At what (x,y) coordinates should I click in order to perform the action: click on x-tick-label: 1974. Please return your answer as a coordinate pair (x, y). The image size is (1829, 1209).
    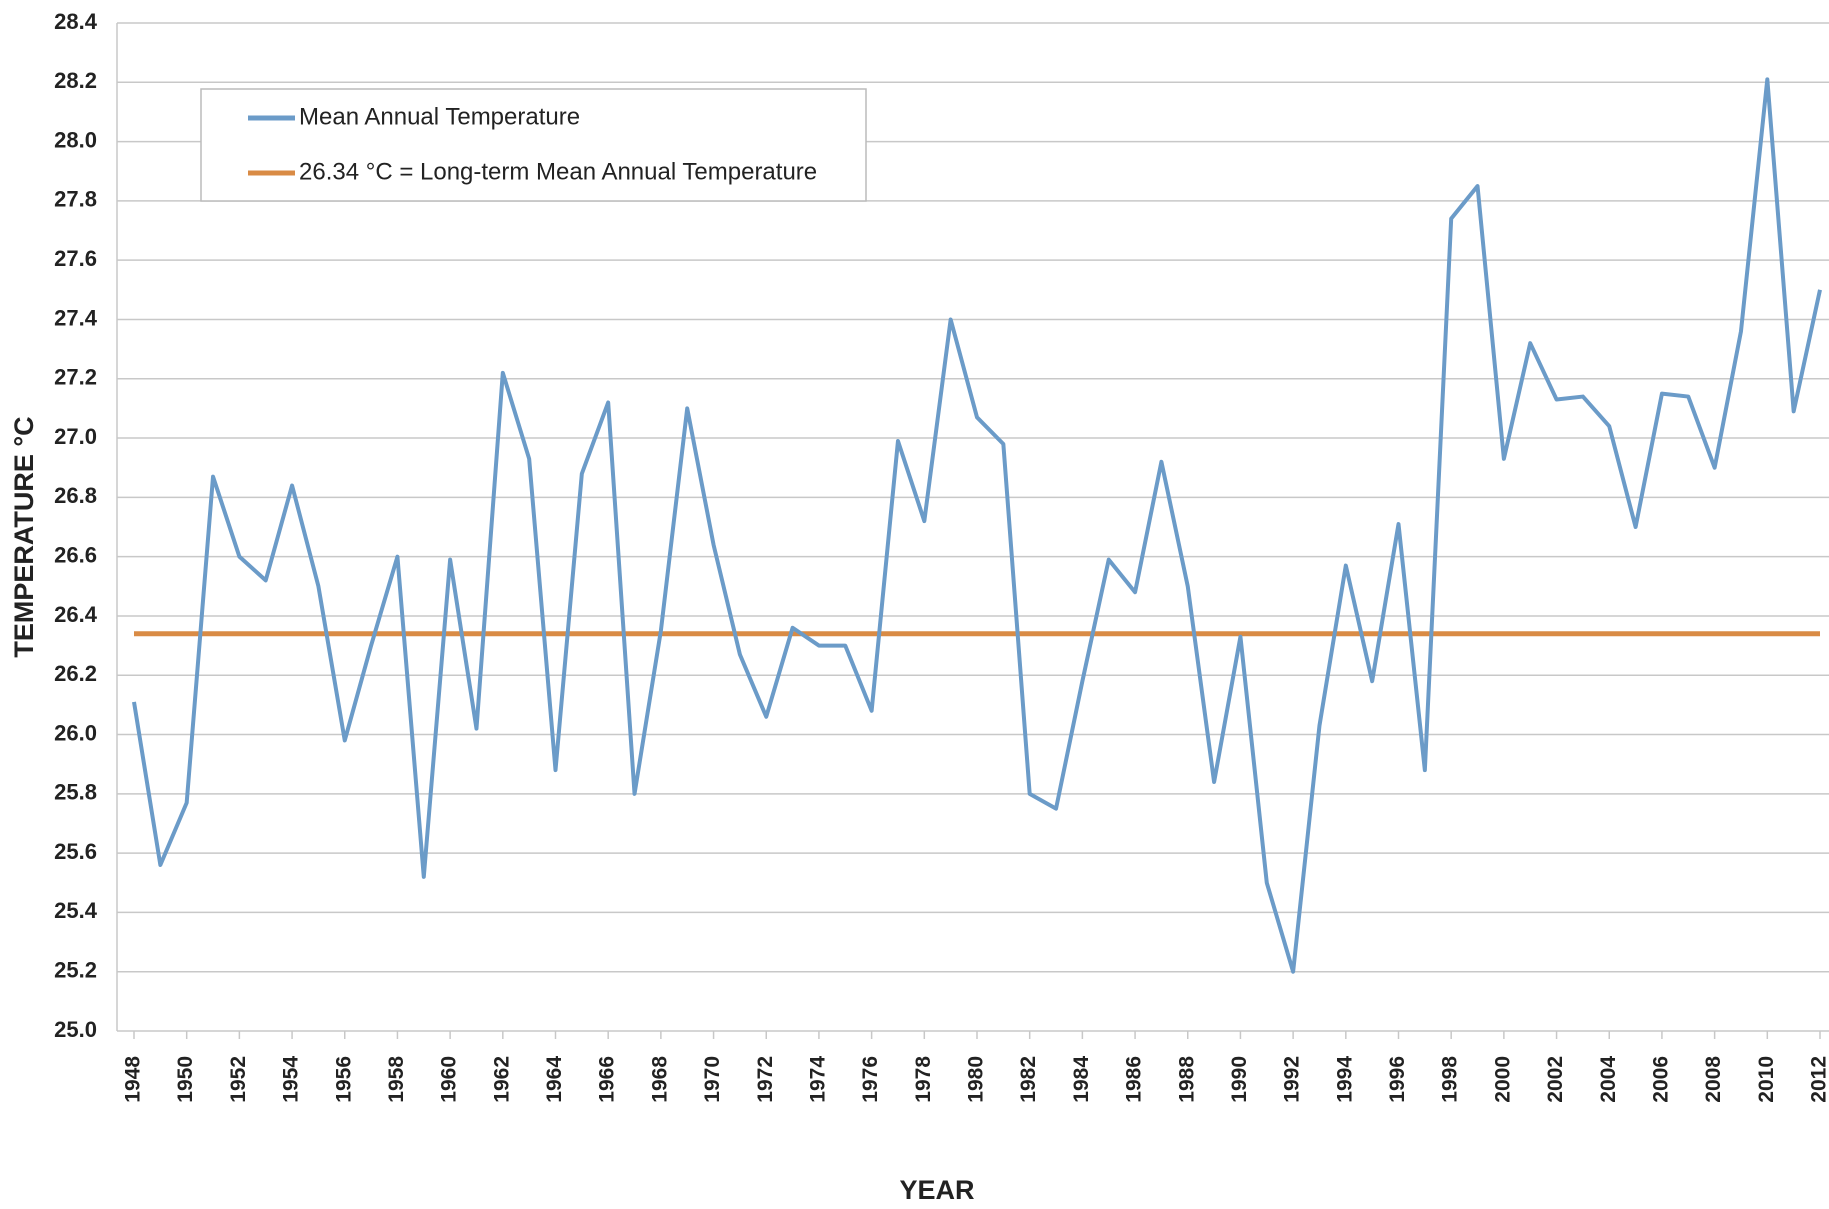
    Looking at the image, I should click on (817, 1079).